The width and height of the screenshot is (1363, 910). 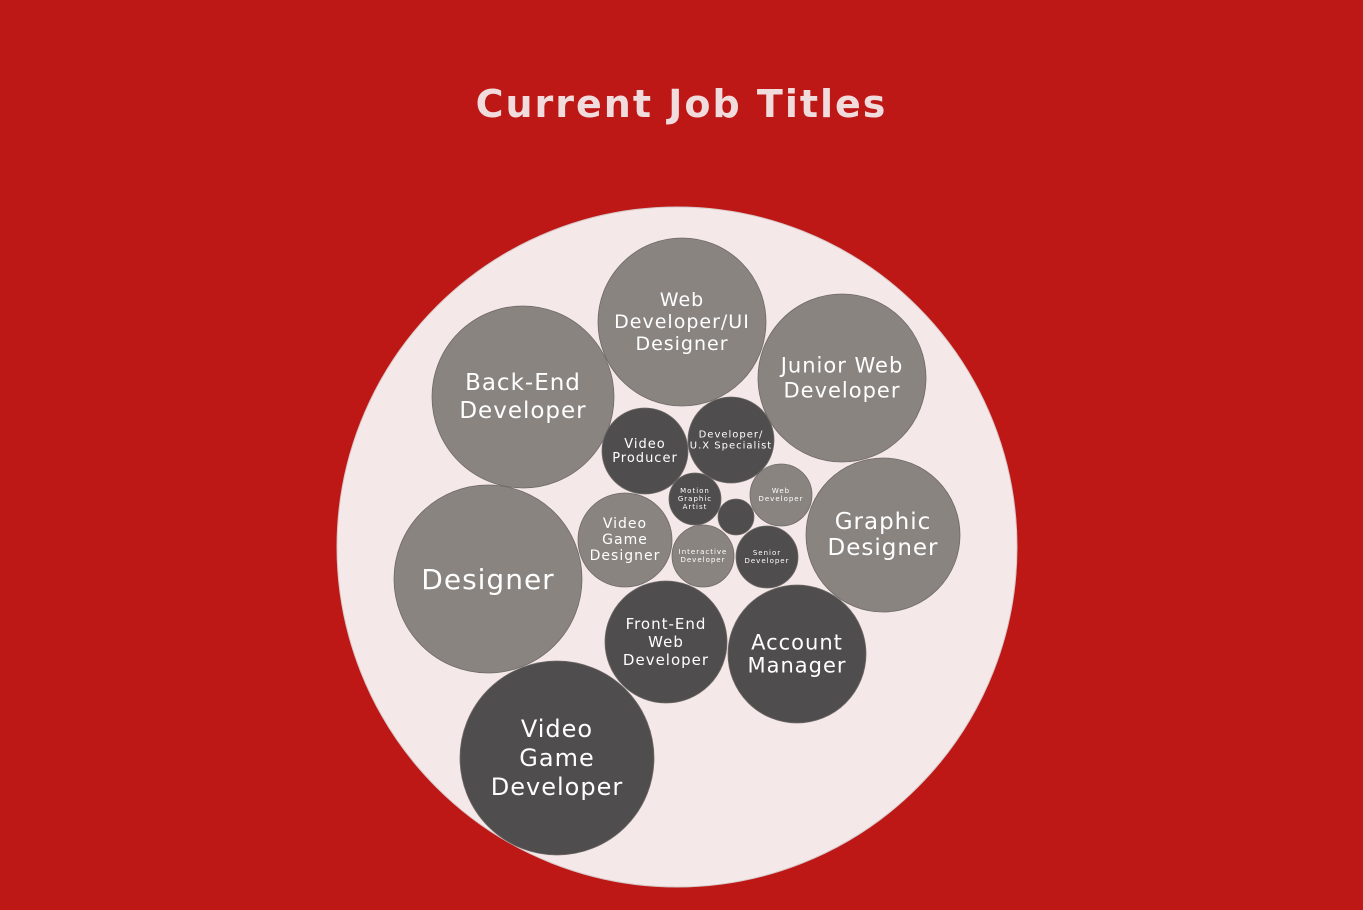 I want to click on bubble-label-developer-u-x-specialist: Developer/U.X Specialist, so click(x=731, y=440).